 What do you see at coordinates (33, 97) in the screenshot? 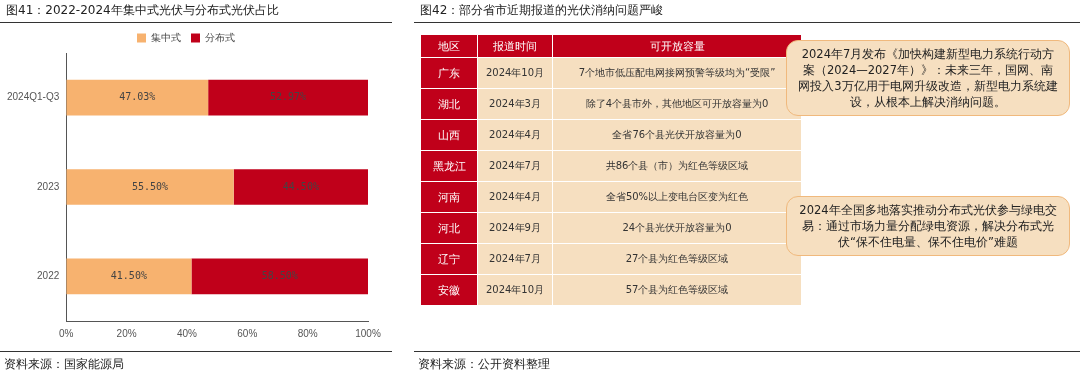
I see `y-tick-label: 2024Q1-Q3` at bounding box center [33, 97].